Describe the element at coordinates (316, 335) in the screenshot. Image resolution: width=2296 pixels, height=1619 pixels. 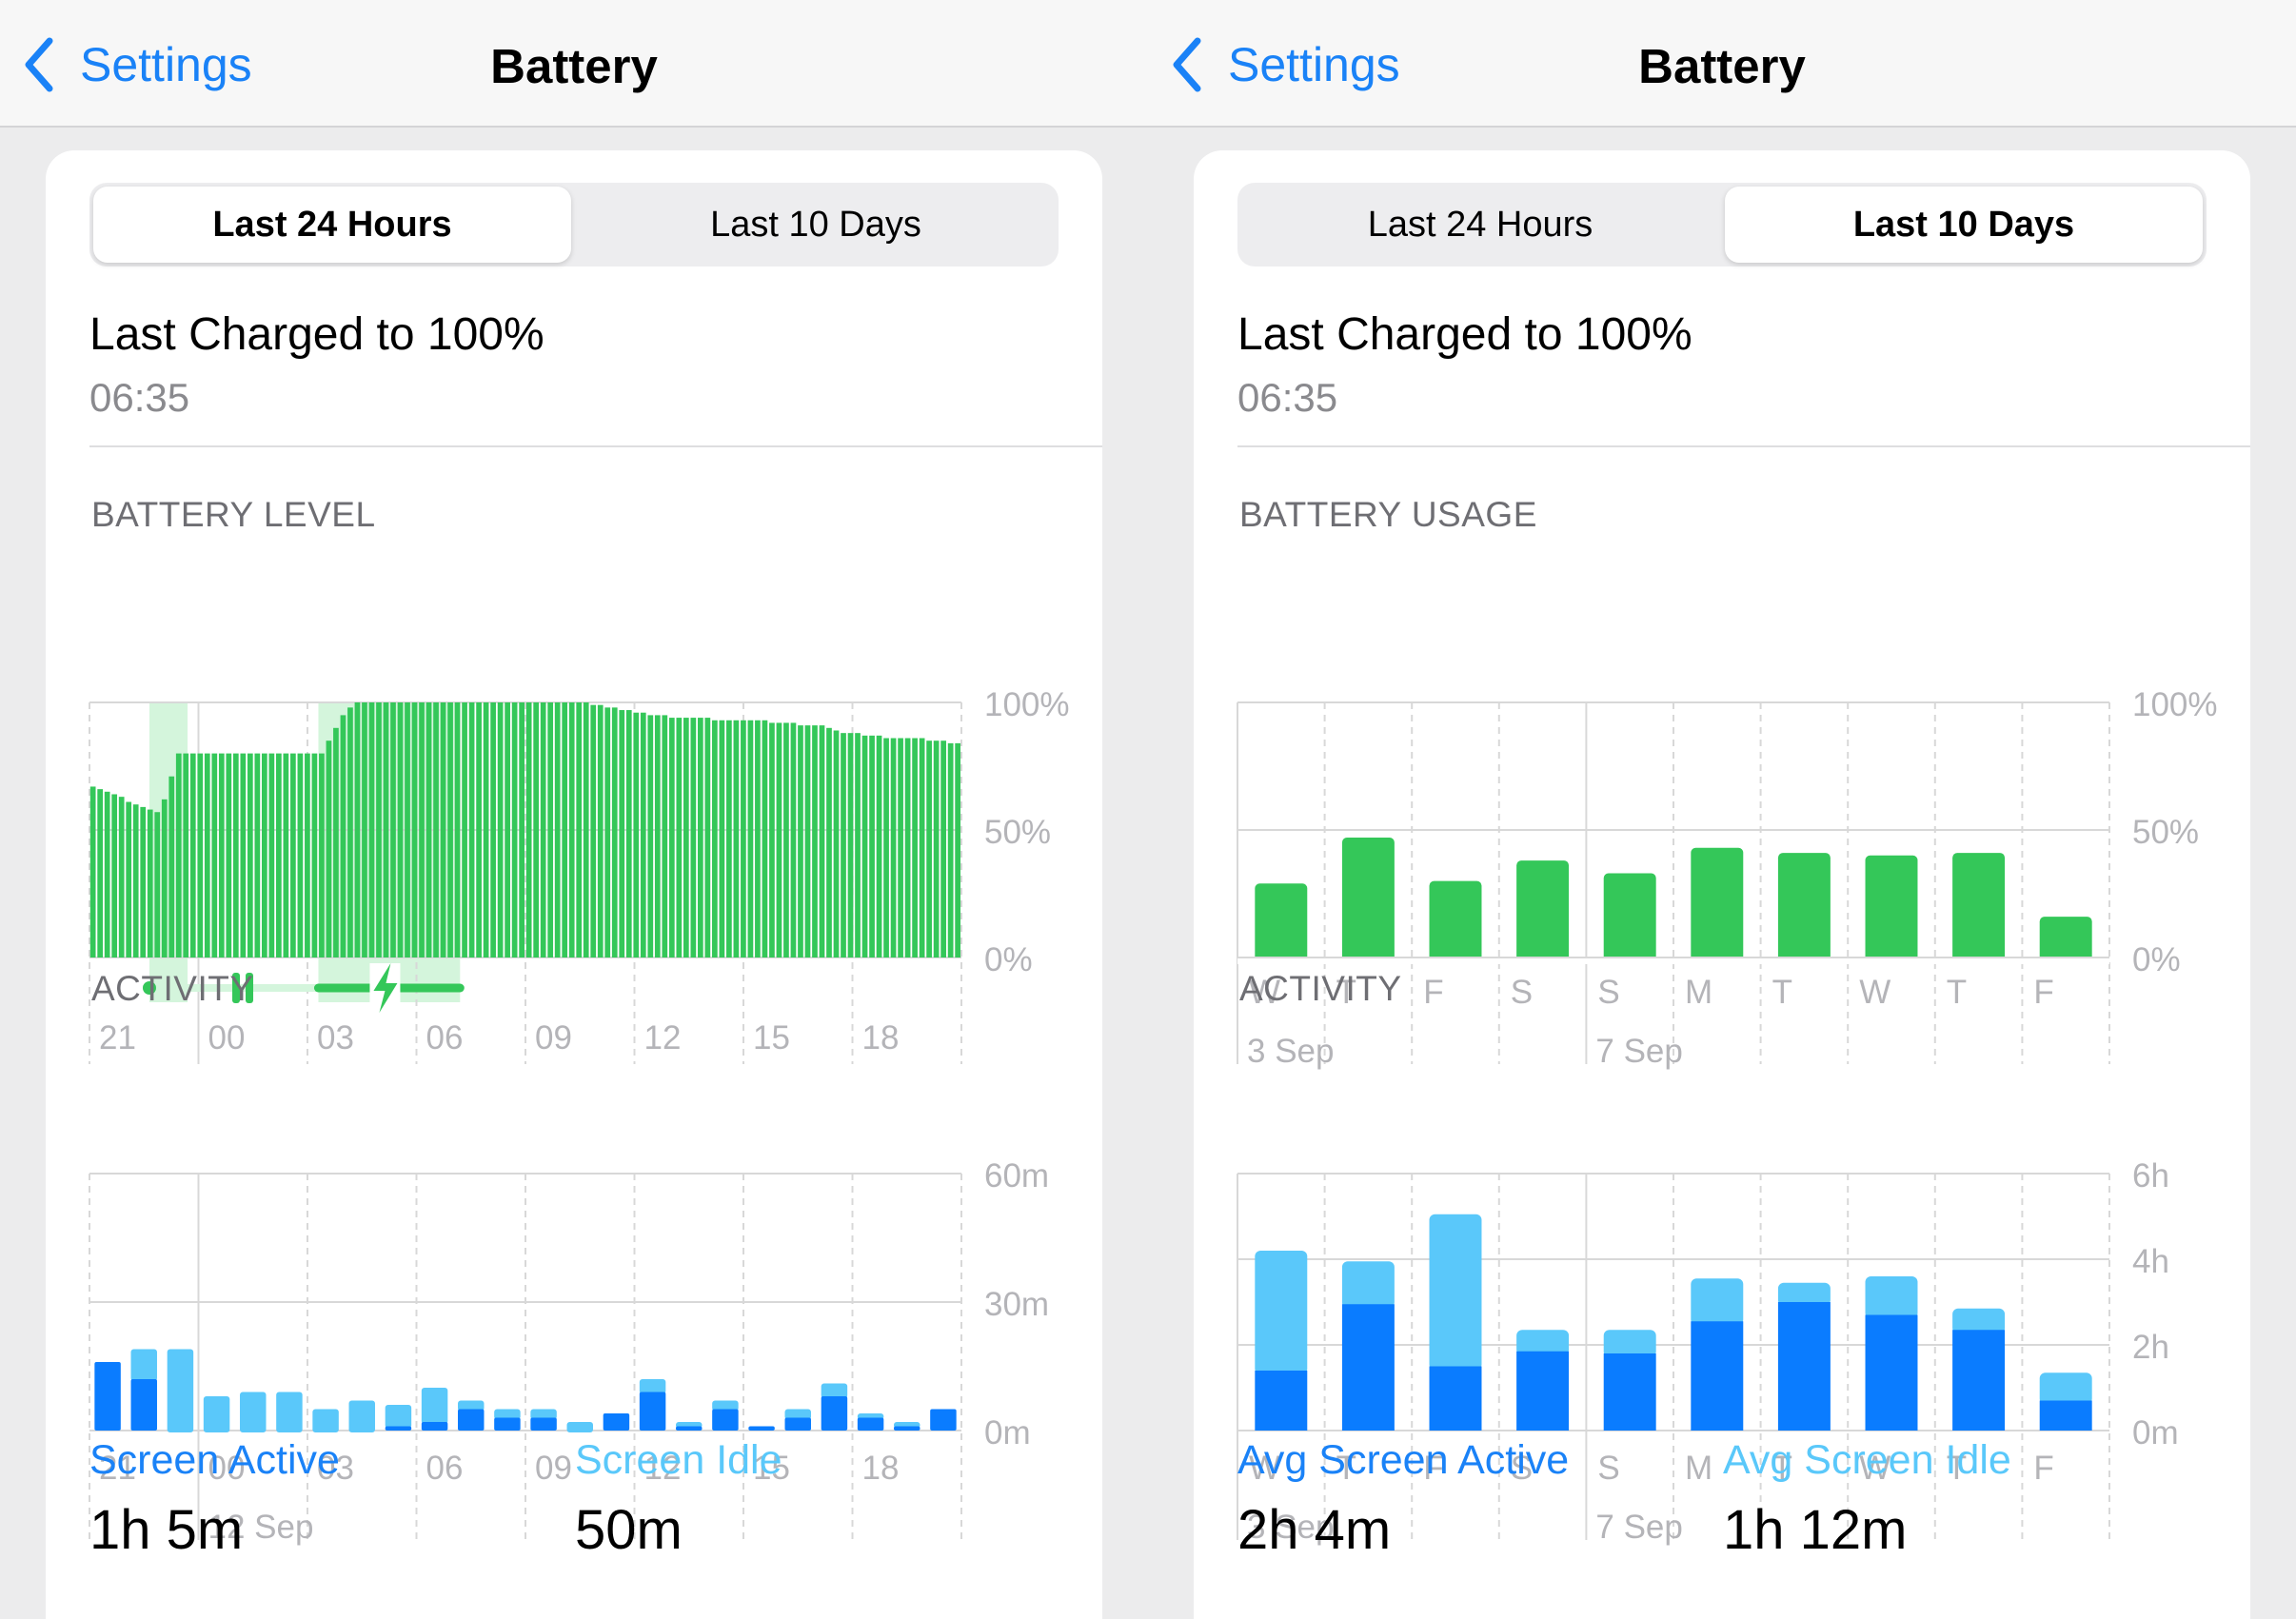
I see `last-charged-title: Last Charged to 100%` at that location.